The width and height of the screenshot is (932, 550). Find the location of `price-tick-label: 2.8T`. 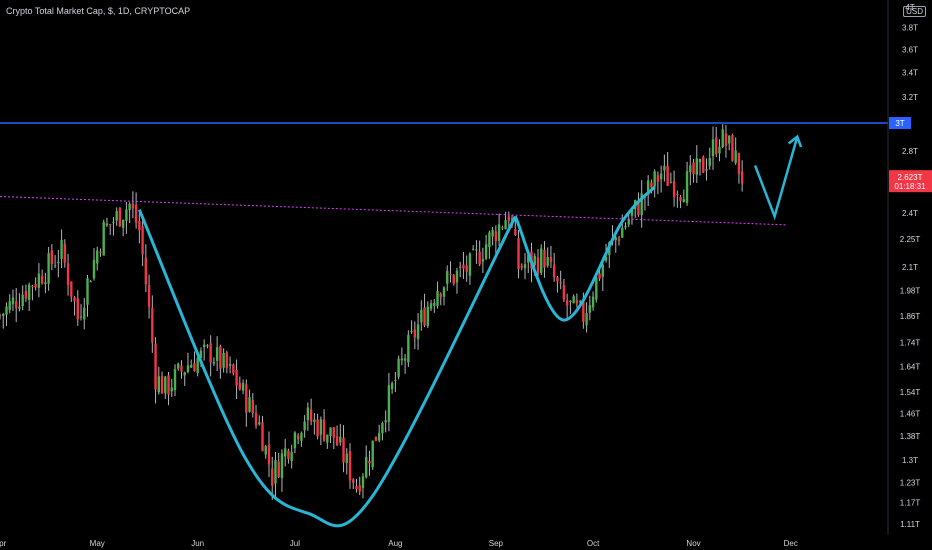

price-tick-label: 2.8T is located at coordinates (910, 151).